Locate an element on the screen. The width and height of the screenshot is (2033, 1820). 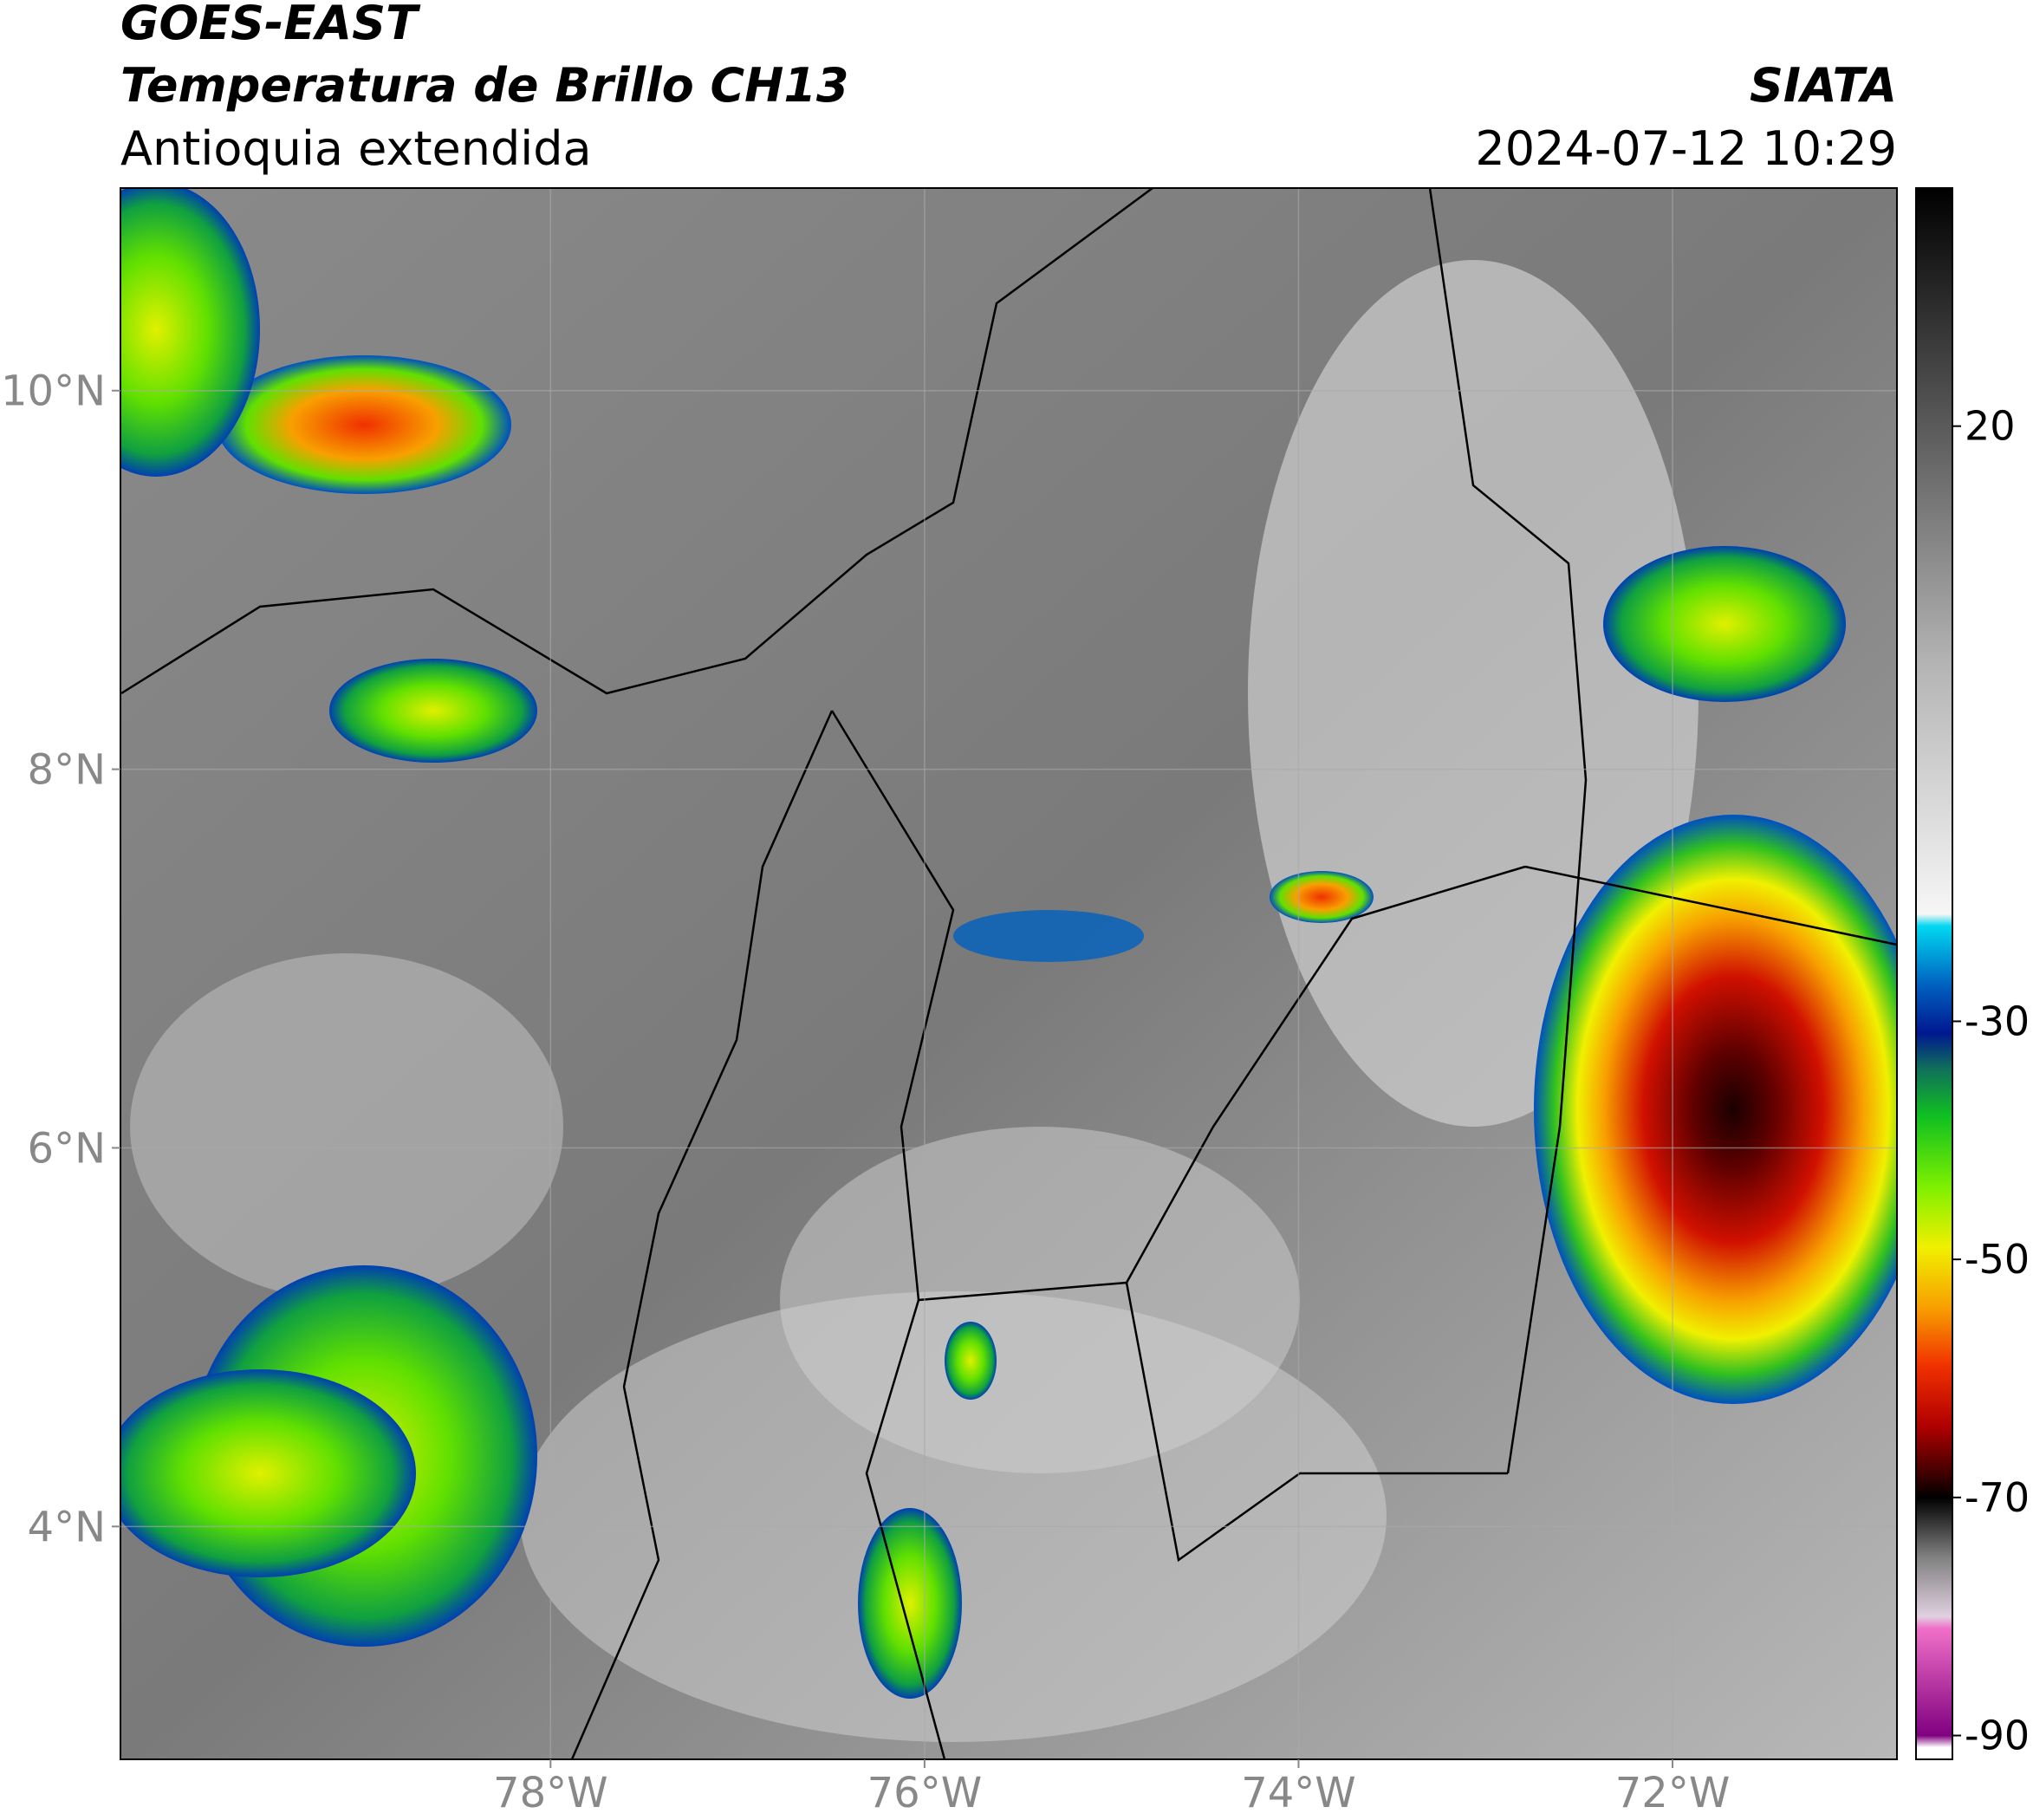
y-tick-label: 6°N is located at coordinates (67, 1148).